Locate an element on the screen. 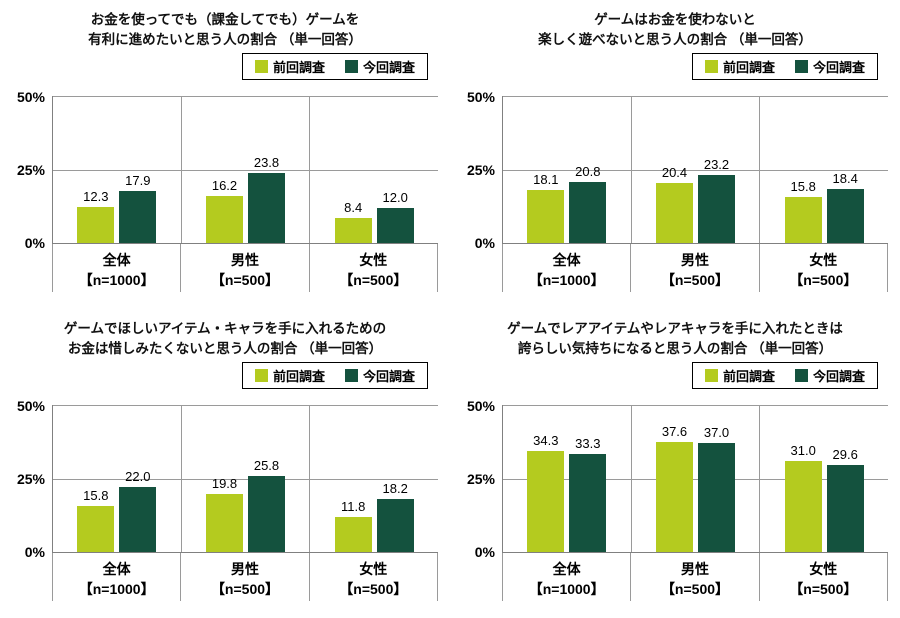 The image size is (900, 618). chart-title-line: ゲームでレアアイテムやレアキャラを手に入れたときは is located at coordinates (675, 328).